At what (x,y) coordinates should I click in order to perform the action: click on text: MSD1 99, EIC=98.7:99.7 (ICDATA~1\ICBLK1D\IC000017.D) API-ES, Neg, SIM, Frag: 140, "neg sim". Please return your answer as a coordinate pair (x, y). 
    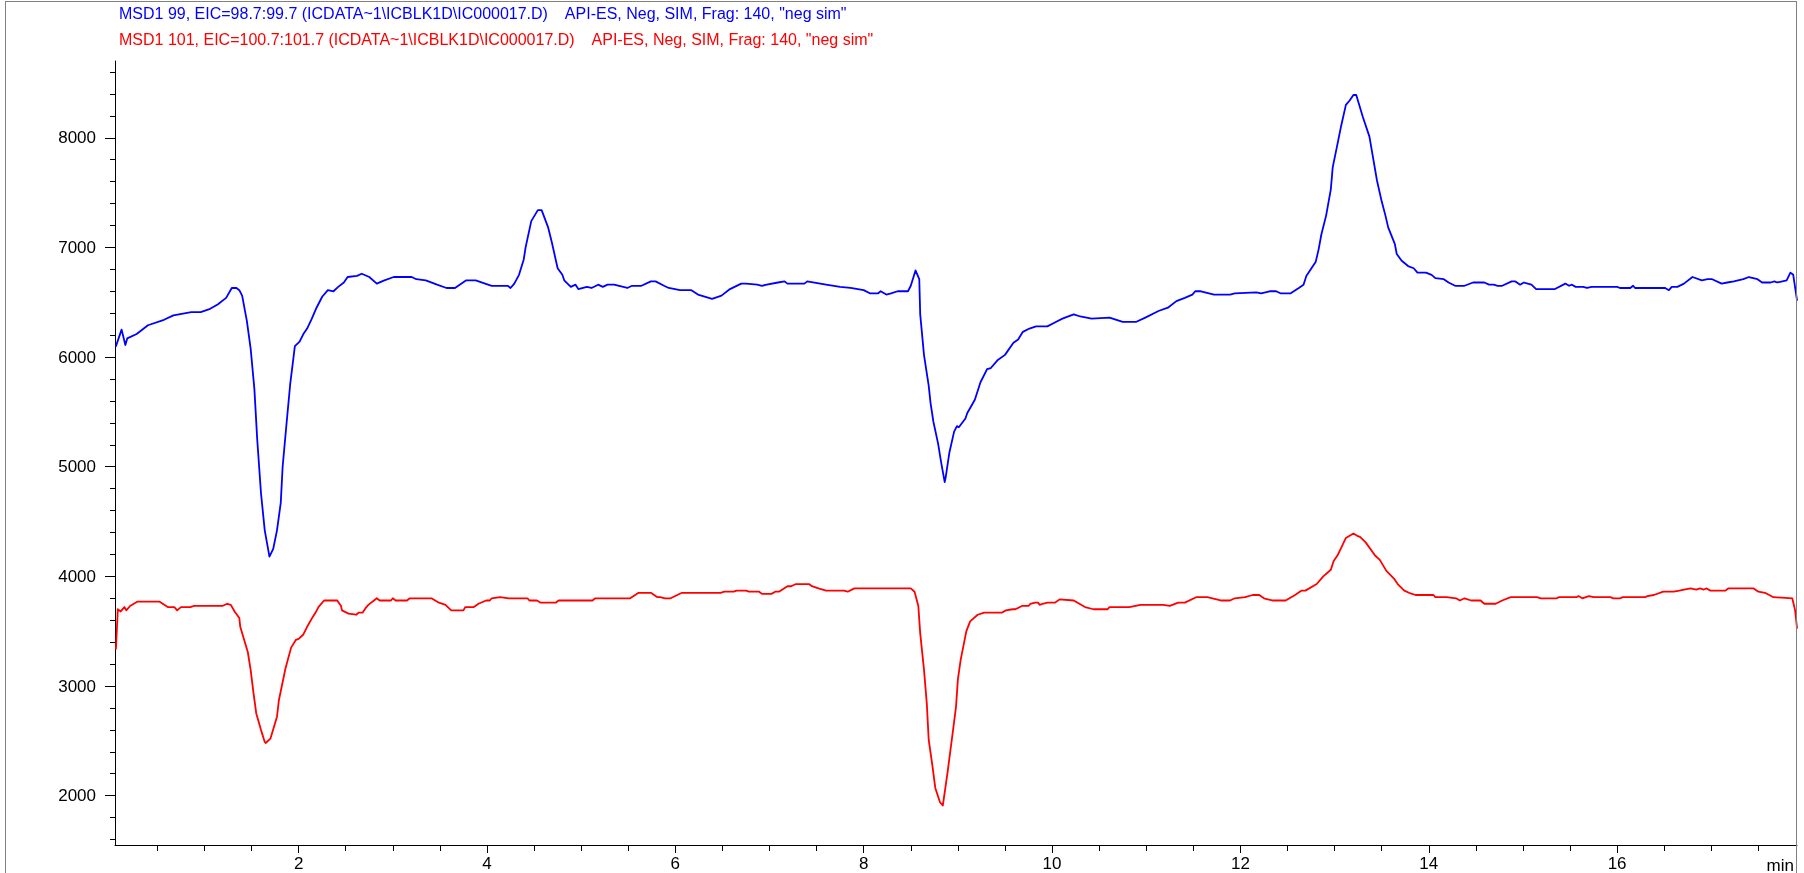
    Looking at the image, I should click on (483, 13).